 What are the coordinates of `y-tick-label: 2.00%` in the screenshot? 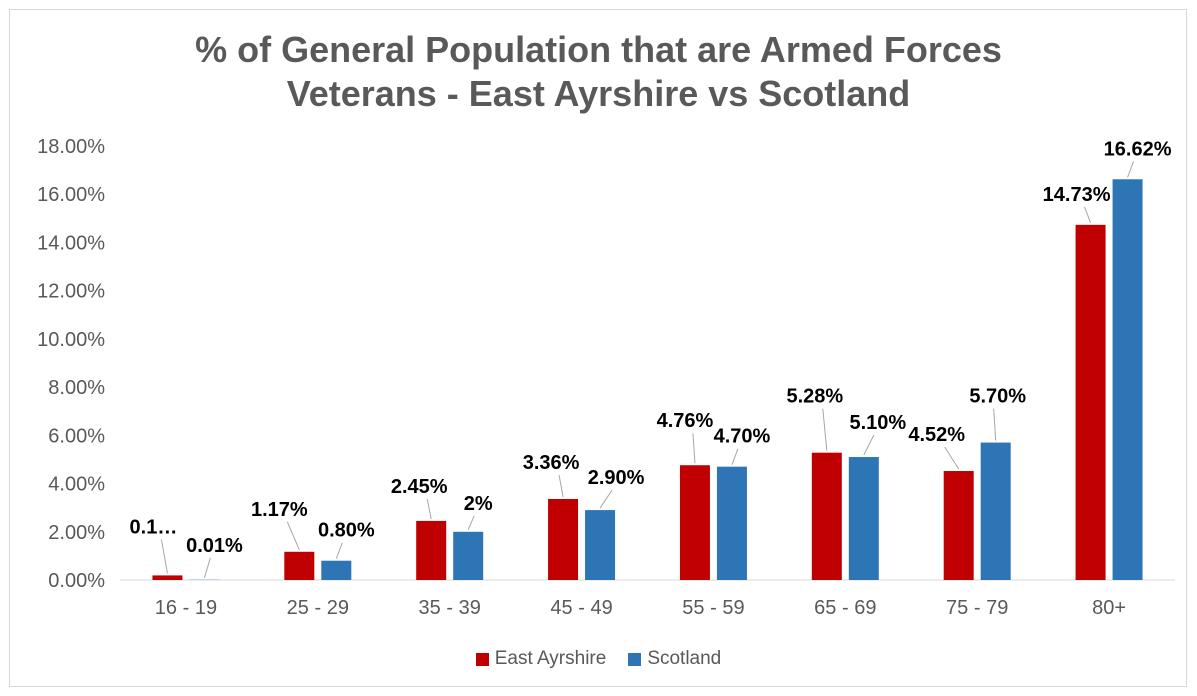 It's located at (76, 533).